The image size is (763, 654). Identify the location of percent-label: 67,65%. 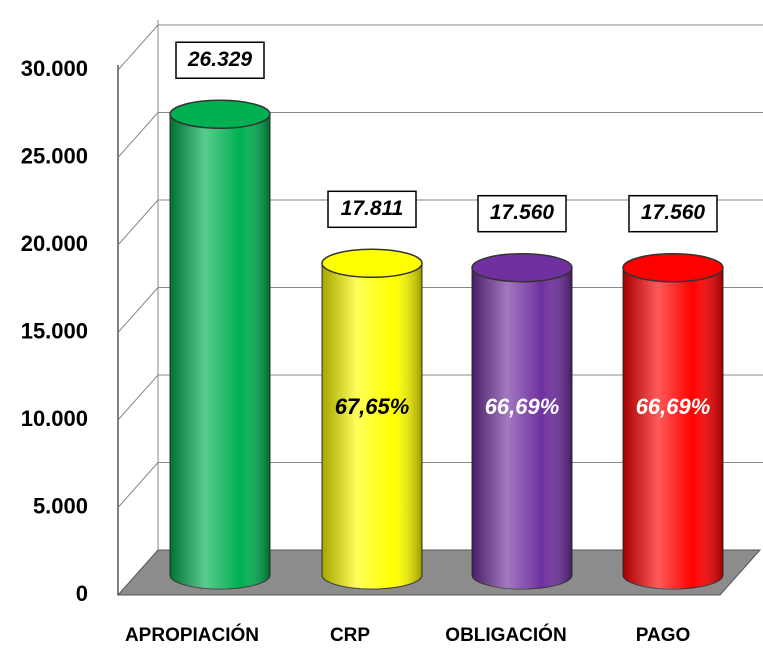
(372, 406).